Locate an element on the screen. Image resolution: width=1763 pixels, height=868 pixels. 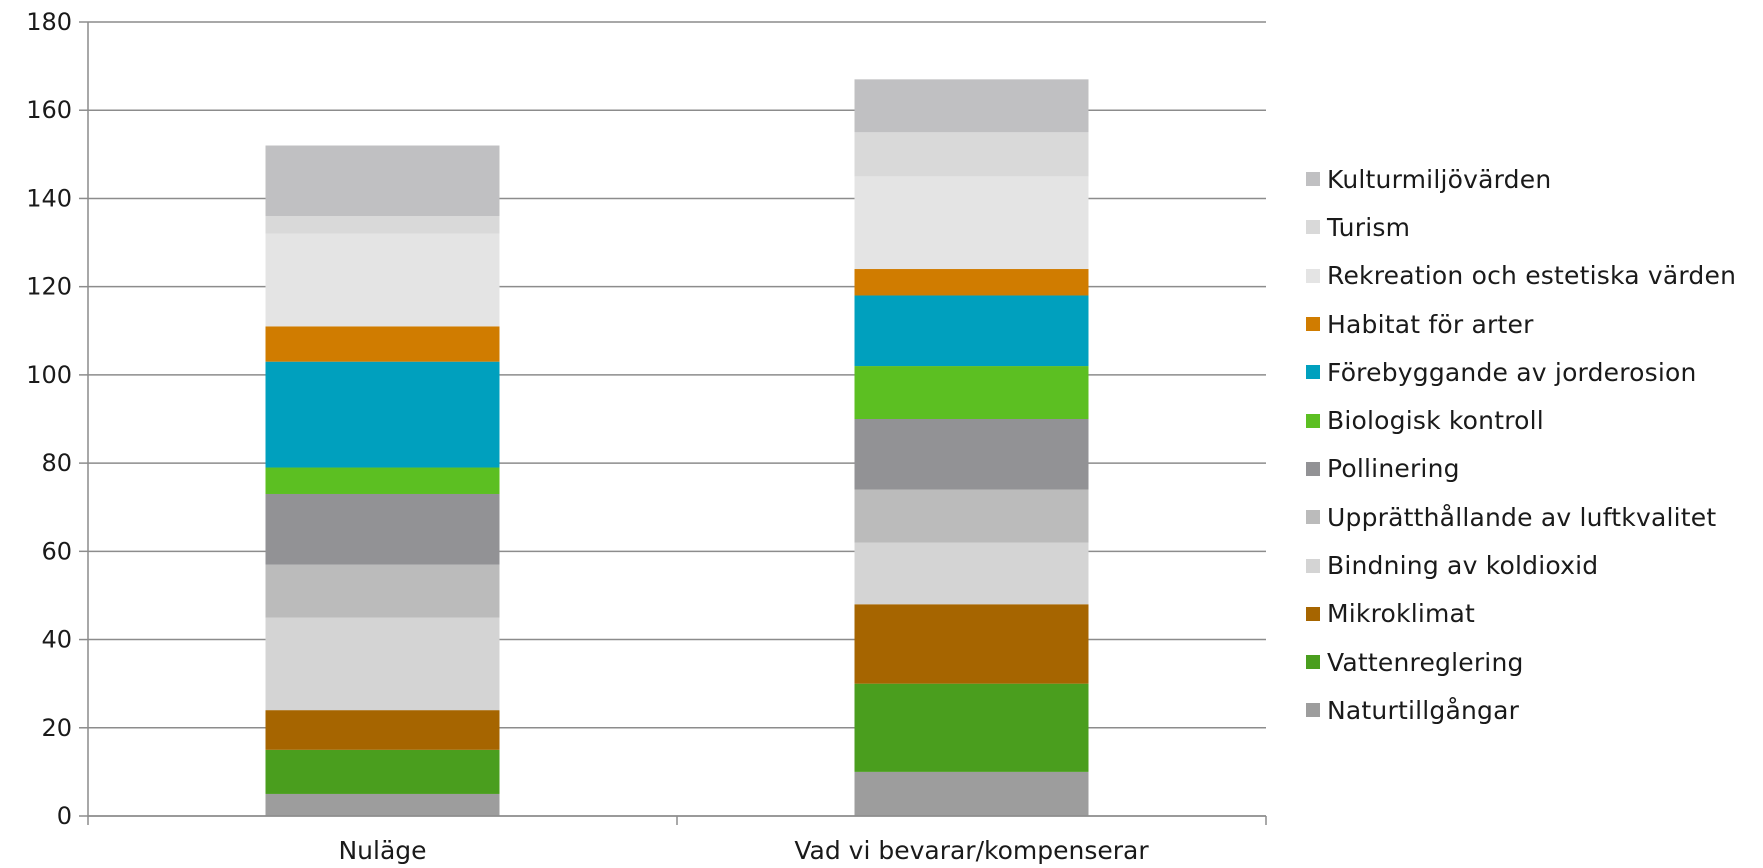
legend-label: Förebyggande av jorderosion is located at coordinates (1512, 372).